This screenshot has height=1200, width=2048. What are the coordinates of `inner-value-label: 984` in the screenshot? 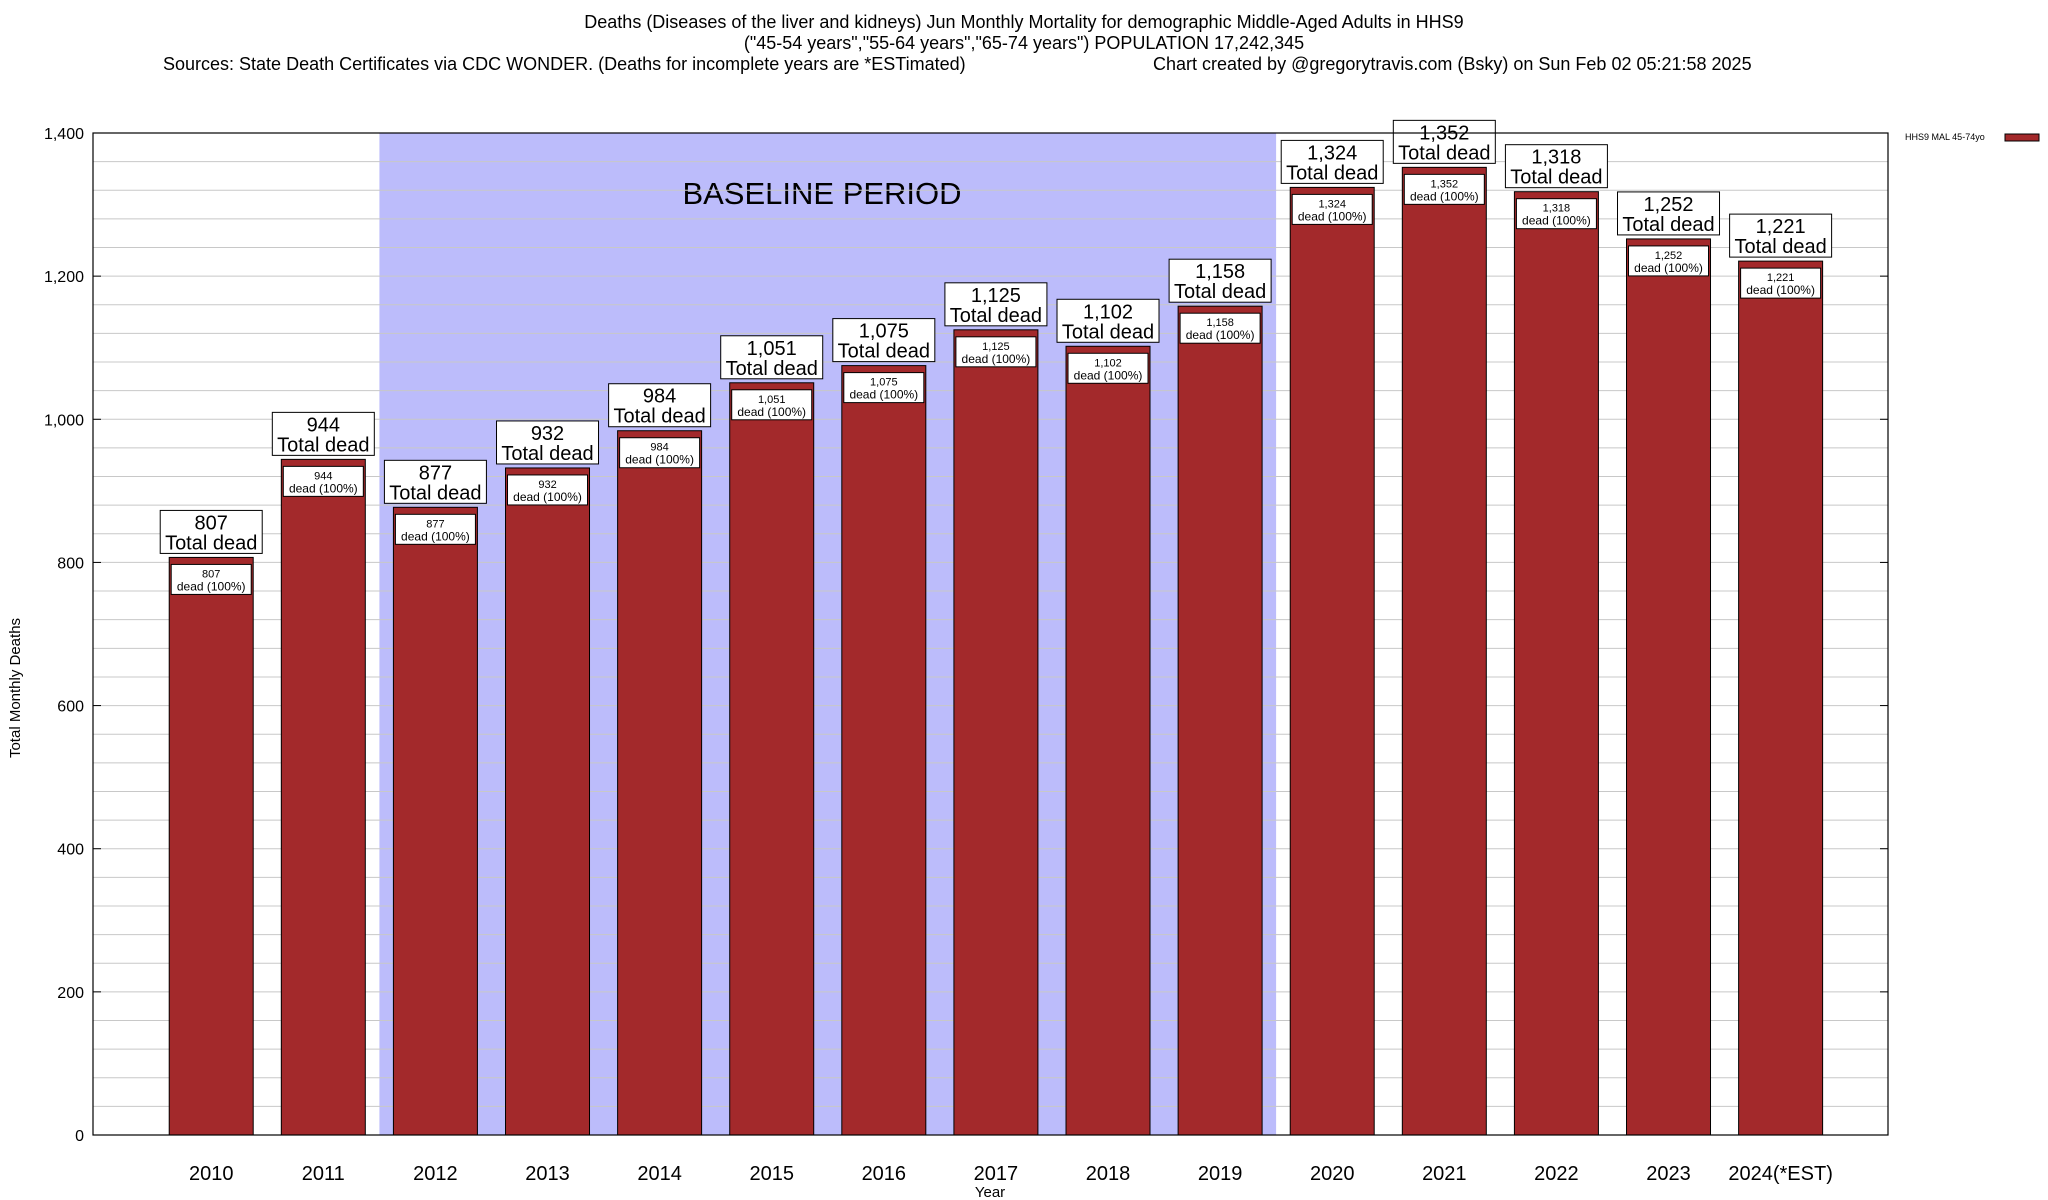 It's located at (659, 448).